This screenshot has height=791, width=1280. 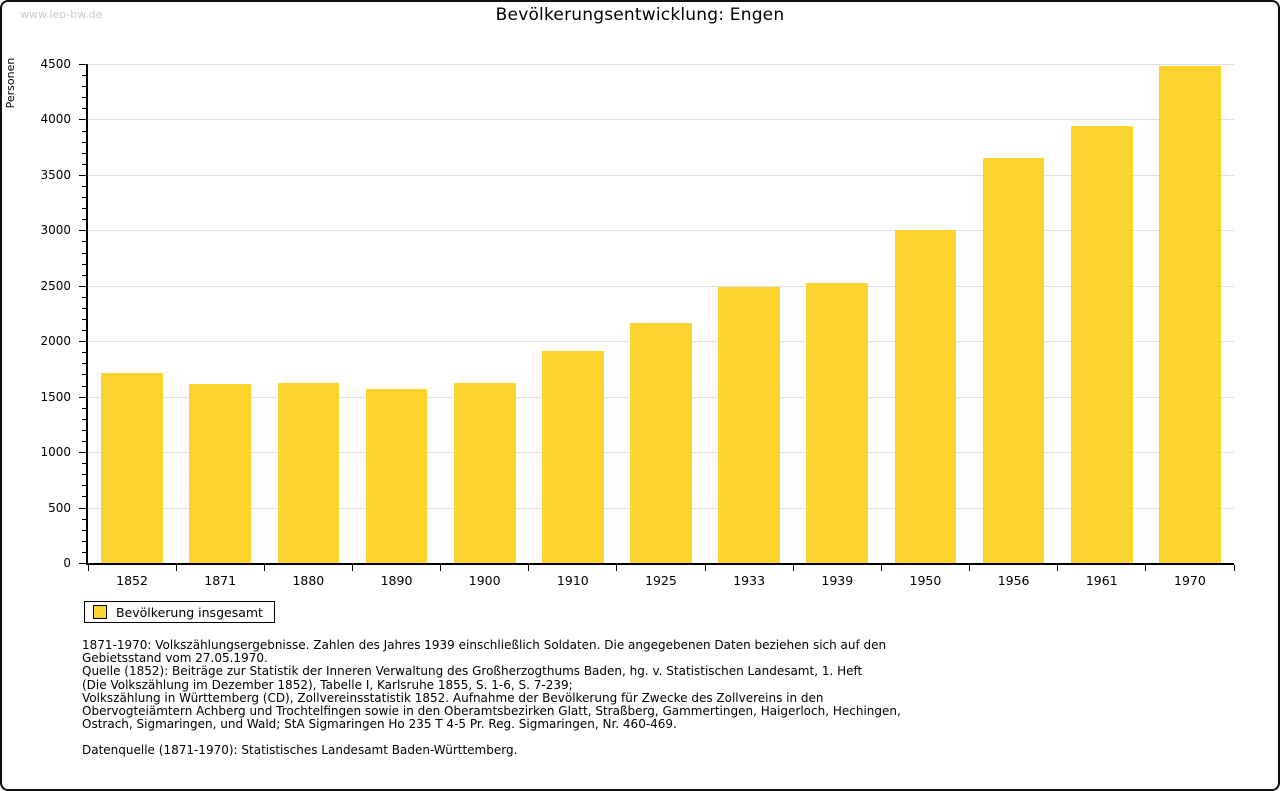 What do you see at coordinates (61, 14) in the screenshot?
I see `watermark: www.leo-bw.de` at bounding box center [61, 14].